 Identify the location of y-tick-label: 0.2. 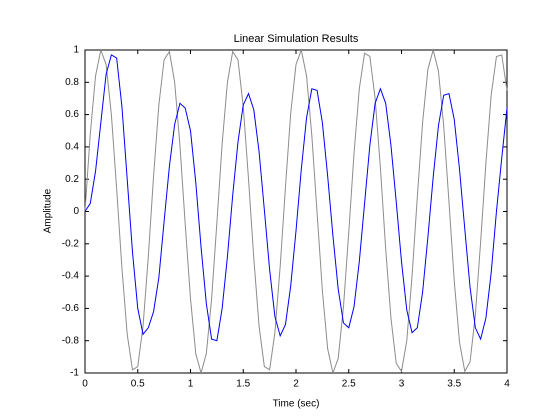
(72, 179).